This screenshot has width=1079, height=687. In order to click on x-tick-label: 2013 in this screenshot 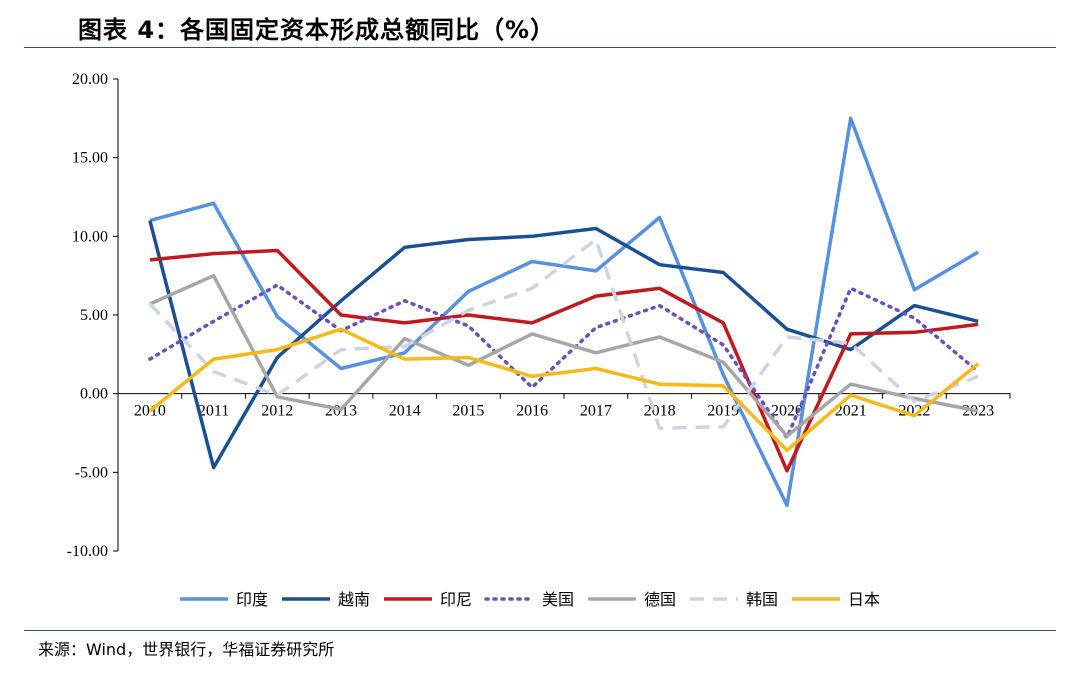, I will do `click(341, 411)`.